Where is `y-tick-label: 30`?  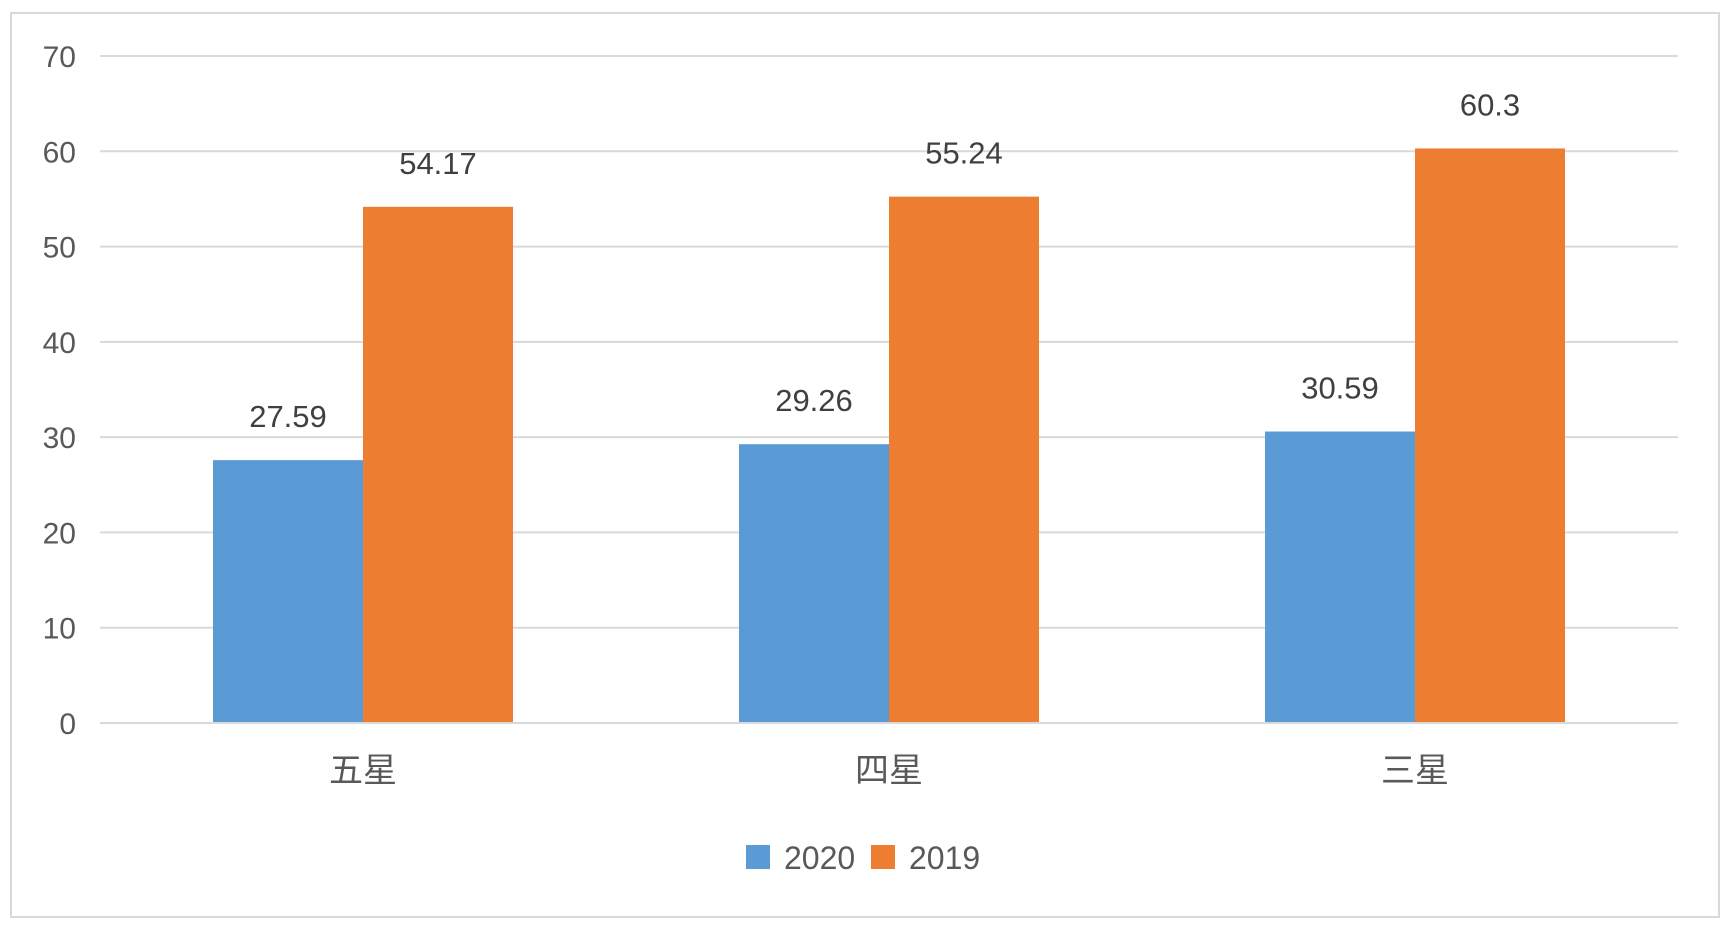 y-tick-label: 30 is located at coordinates (59, 438).